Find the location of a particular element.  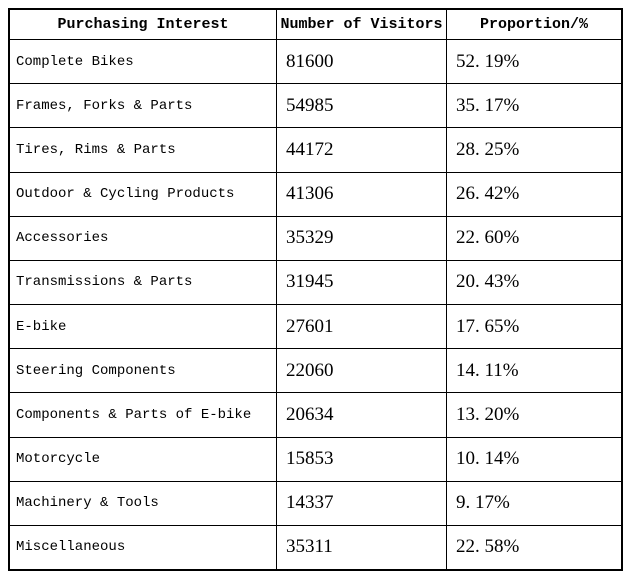

table-row: Complete Bikes 81600 52. 19% is located at coordinates (315, 62).